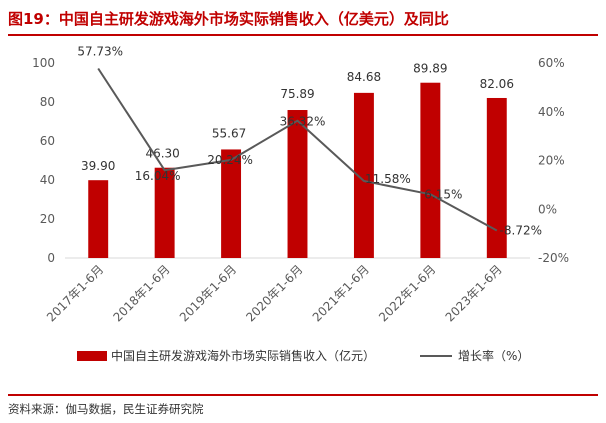 The width and height of the screenshot is (606, 423). I want to click on right-axis: -20% 0% 20% 40% 60%, so click(553, 160).